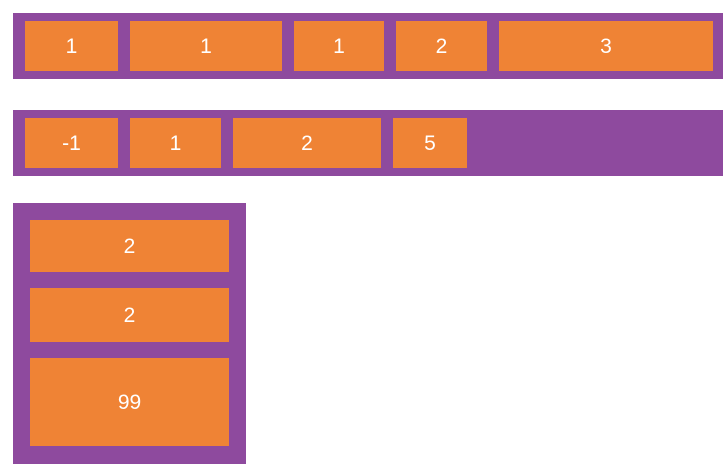  I want to click on flex-item: -1, so click(71, 143).